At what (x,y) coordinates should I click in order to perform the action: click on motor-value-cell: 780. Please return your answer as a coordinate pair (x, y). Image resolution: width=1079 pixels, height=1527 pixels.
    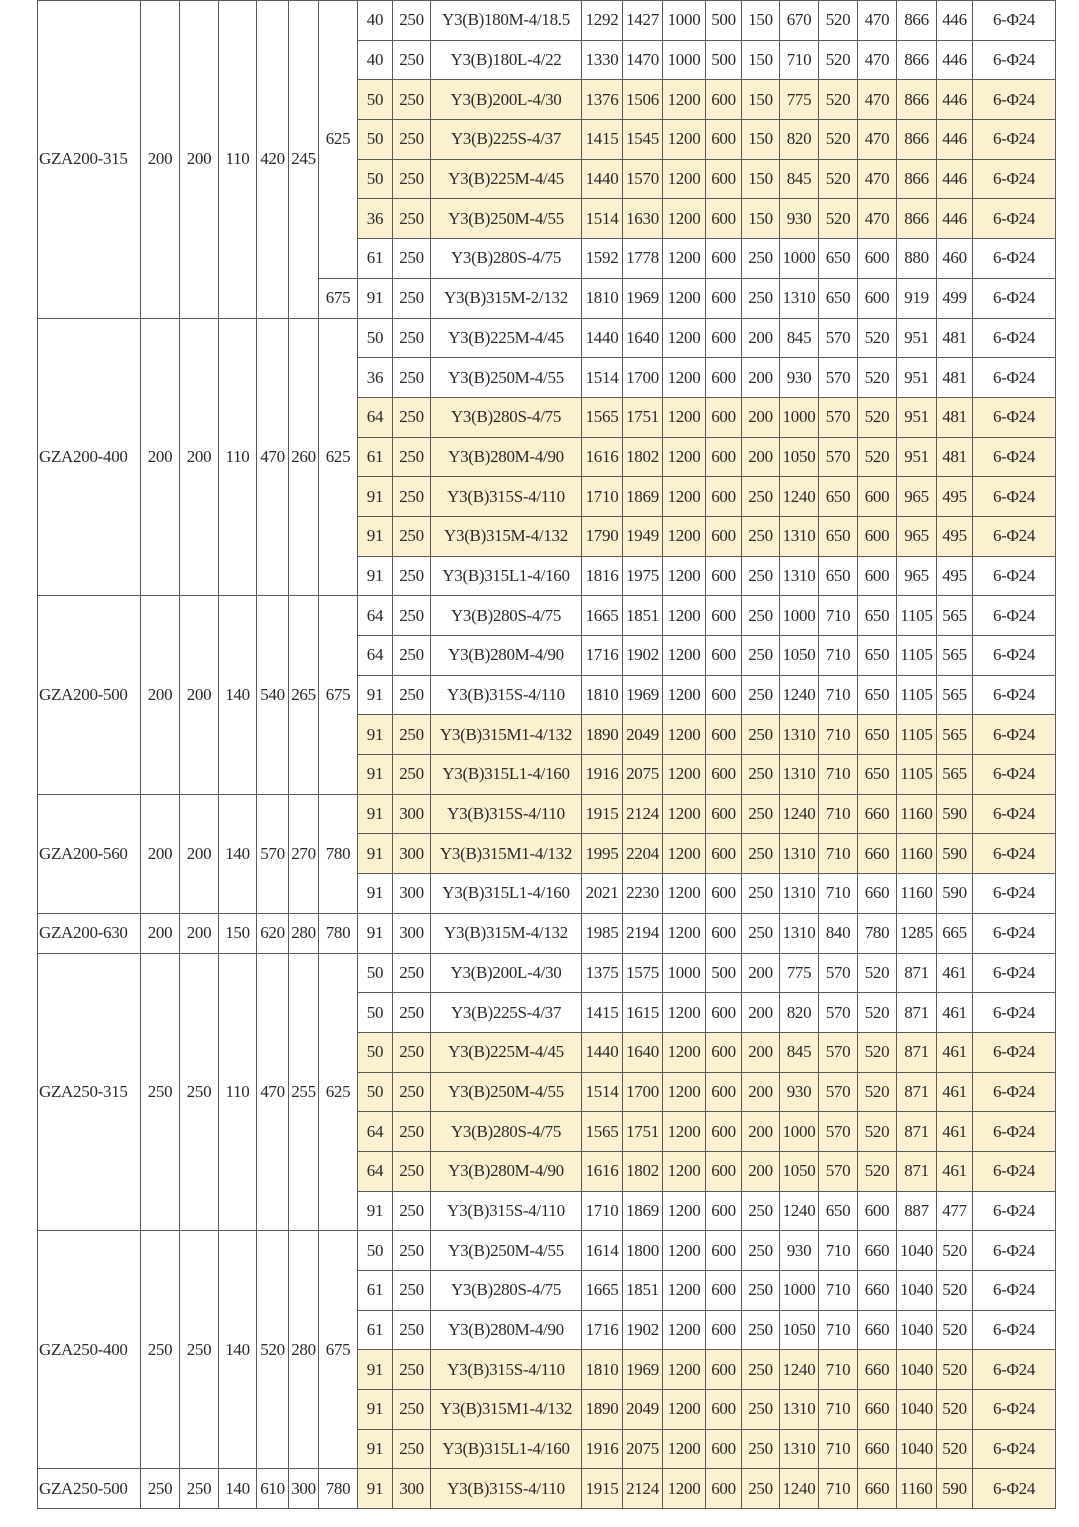
    Looking at the image, I should click on (877, 933).